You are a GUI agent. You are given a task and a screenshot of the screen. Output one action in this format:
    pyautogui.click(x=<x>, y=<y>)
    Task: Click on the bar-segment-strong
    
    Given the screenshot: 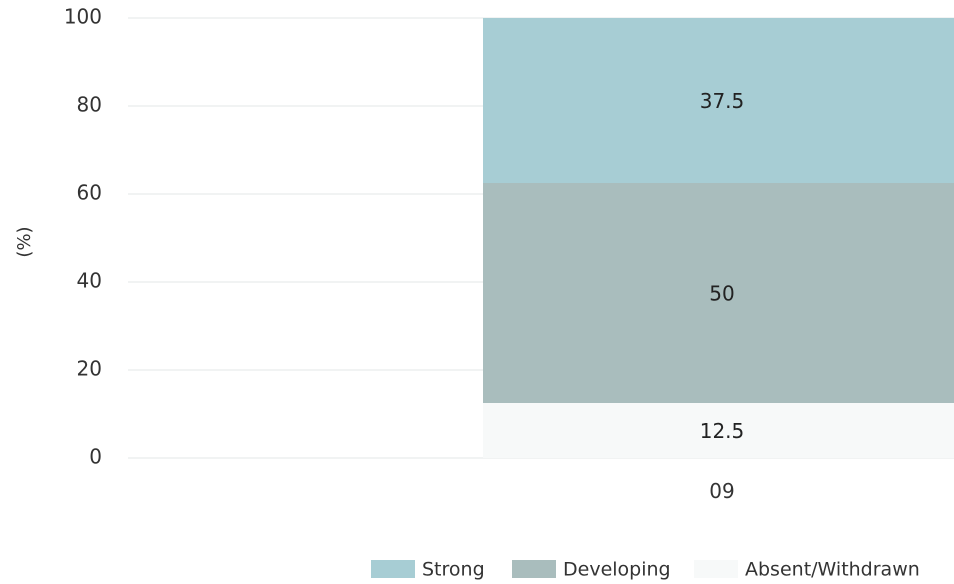 What is the action you would take?
    pyautogui.click(x=718, y=100)
    